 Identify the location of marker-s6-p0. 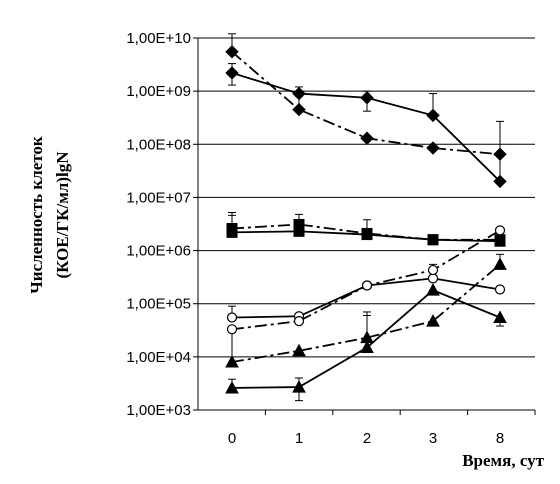
(232, 387).